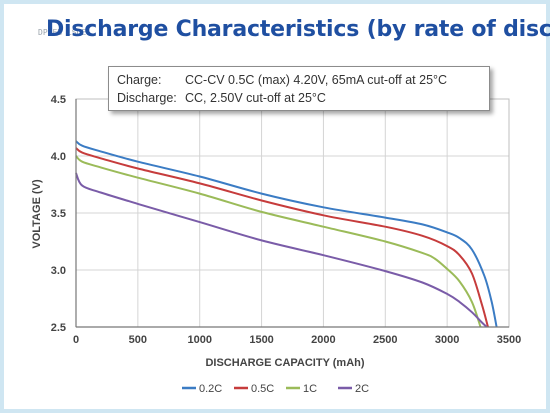 This screenshot has width=550, height=413. What do you see at coordinates (447, 340) in the screenshot?
I see `x-tick-label: 3000` at bounding box center [447, 340].